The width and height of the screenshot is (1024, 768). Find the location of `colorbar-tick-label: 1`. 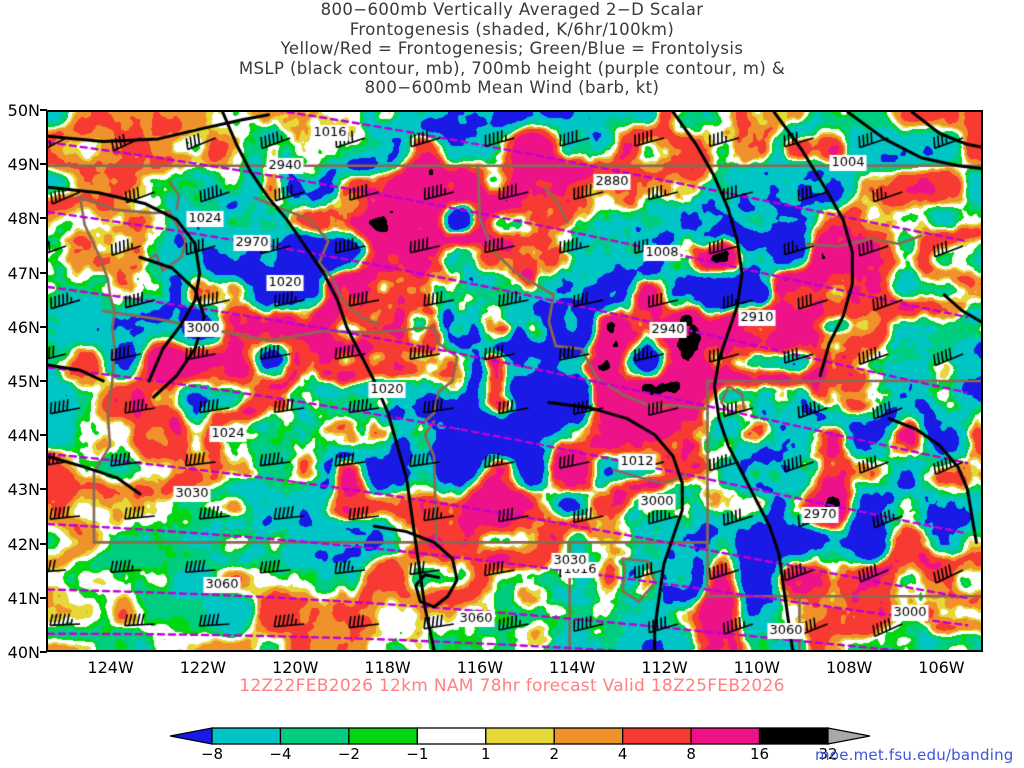

colorbar-tick-label: 1 is located at coordinates (485, 754).